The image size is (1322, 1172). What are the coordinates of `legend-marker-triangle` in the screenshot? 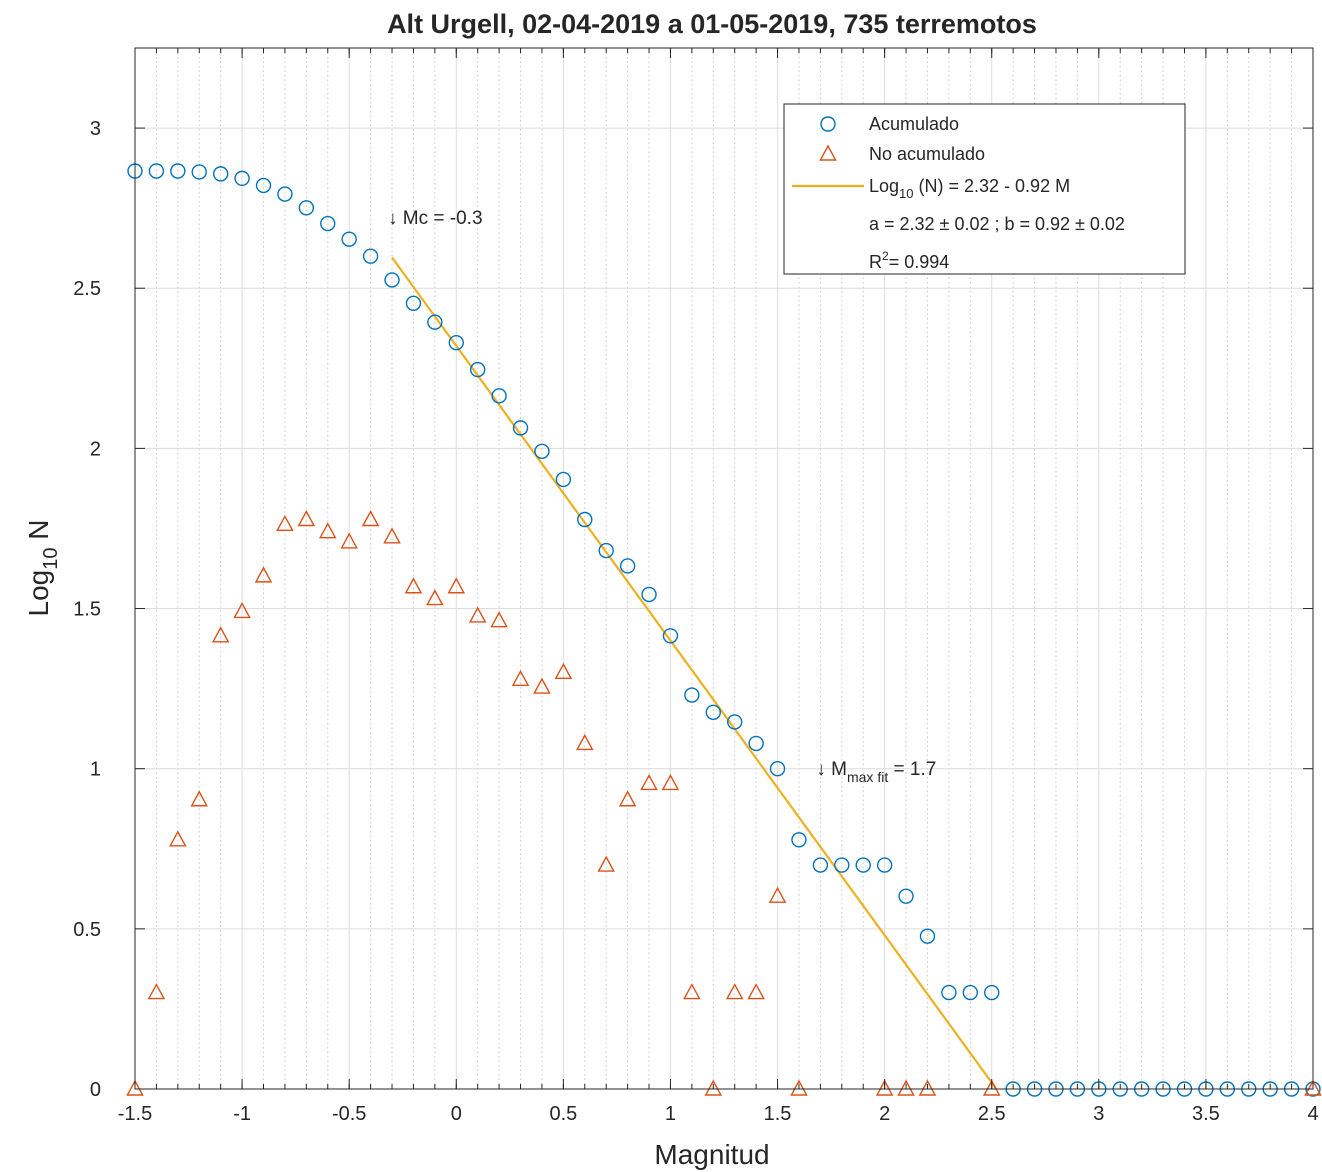 It's located at (828, 152).